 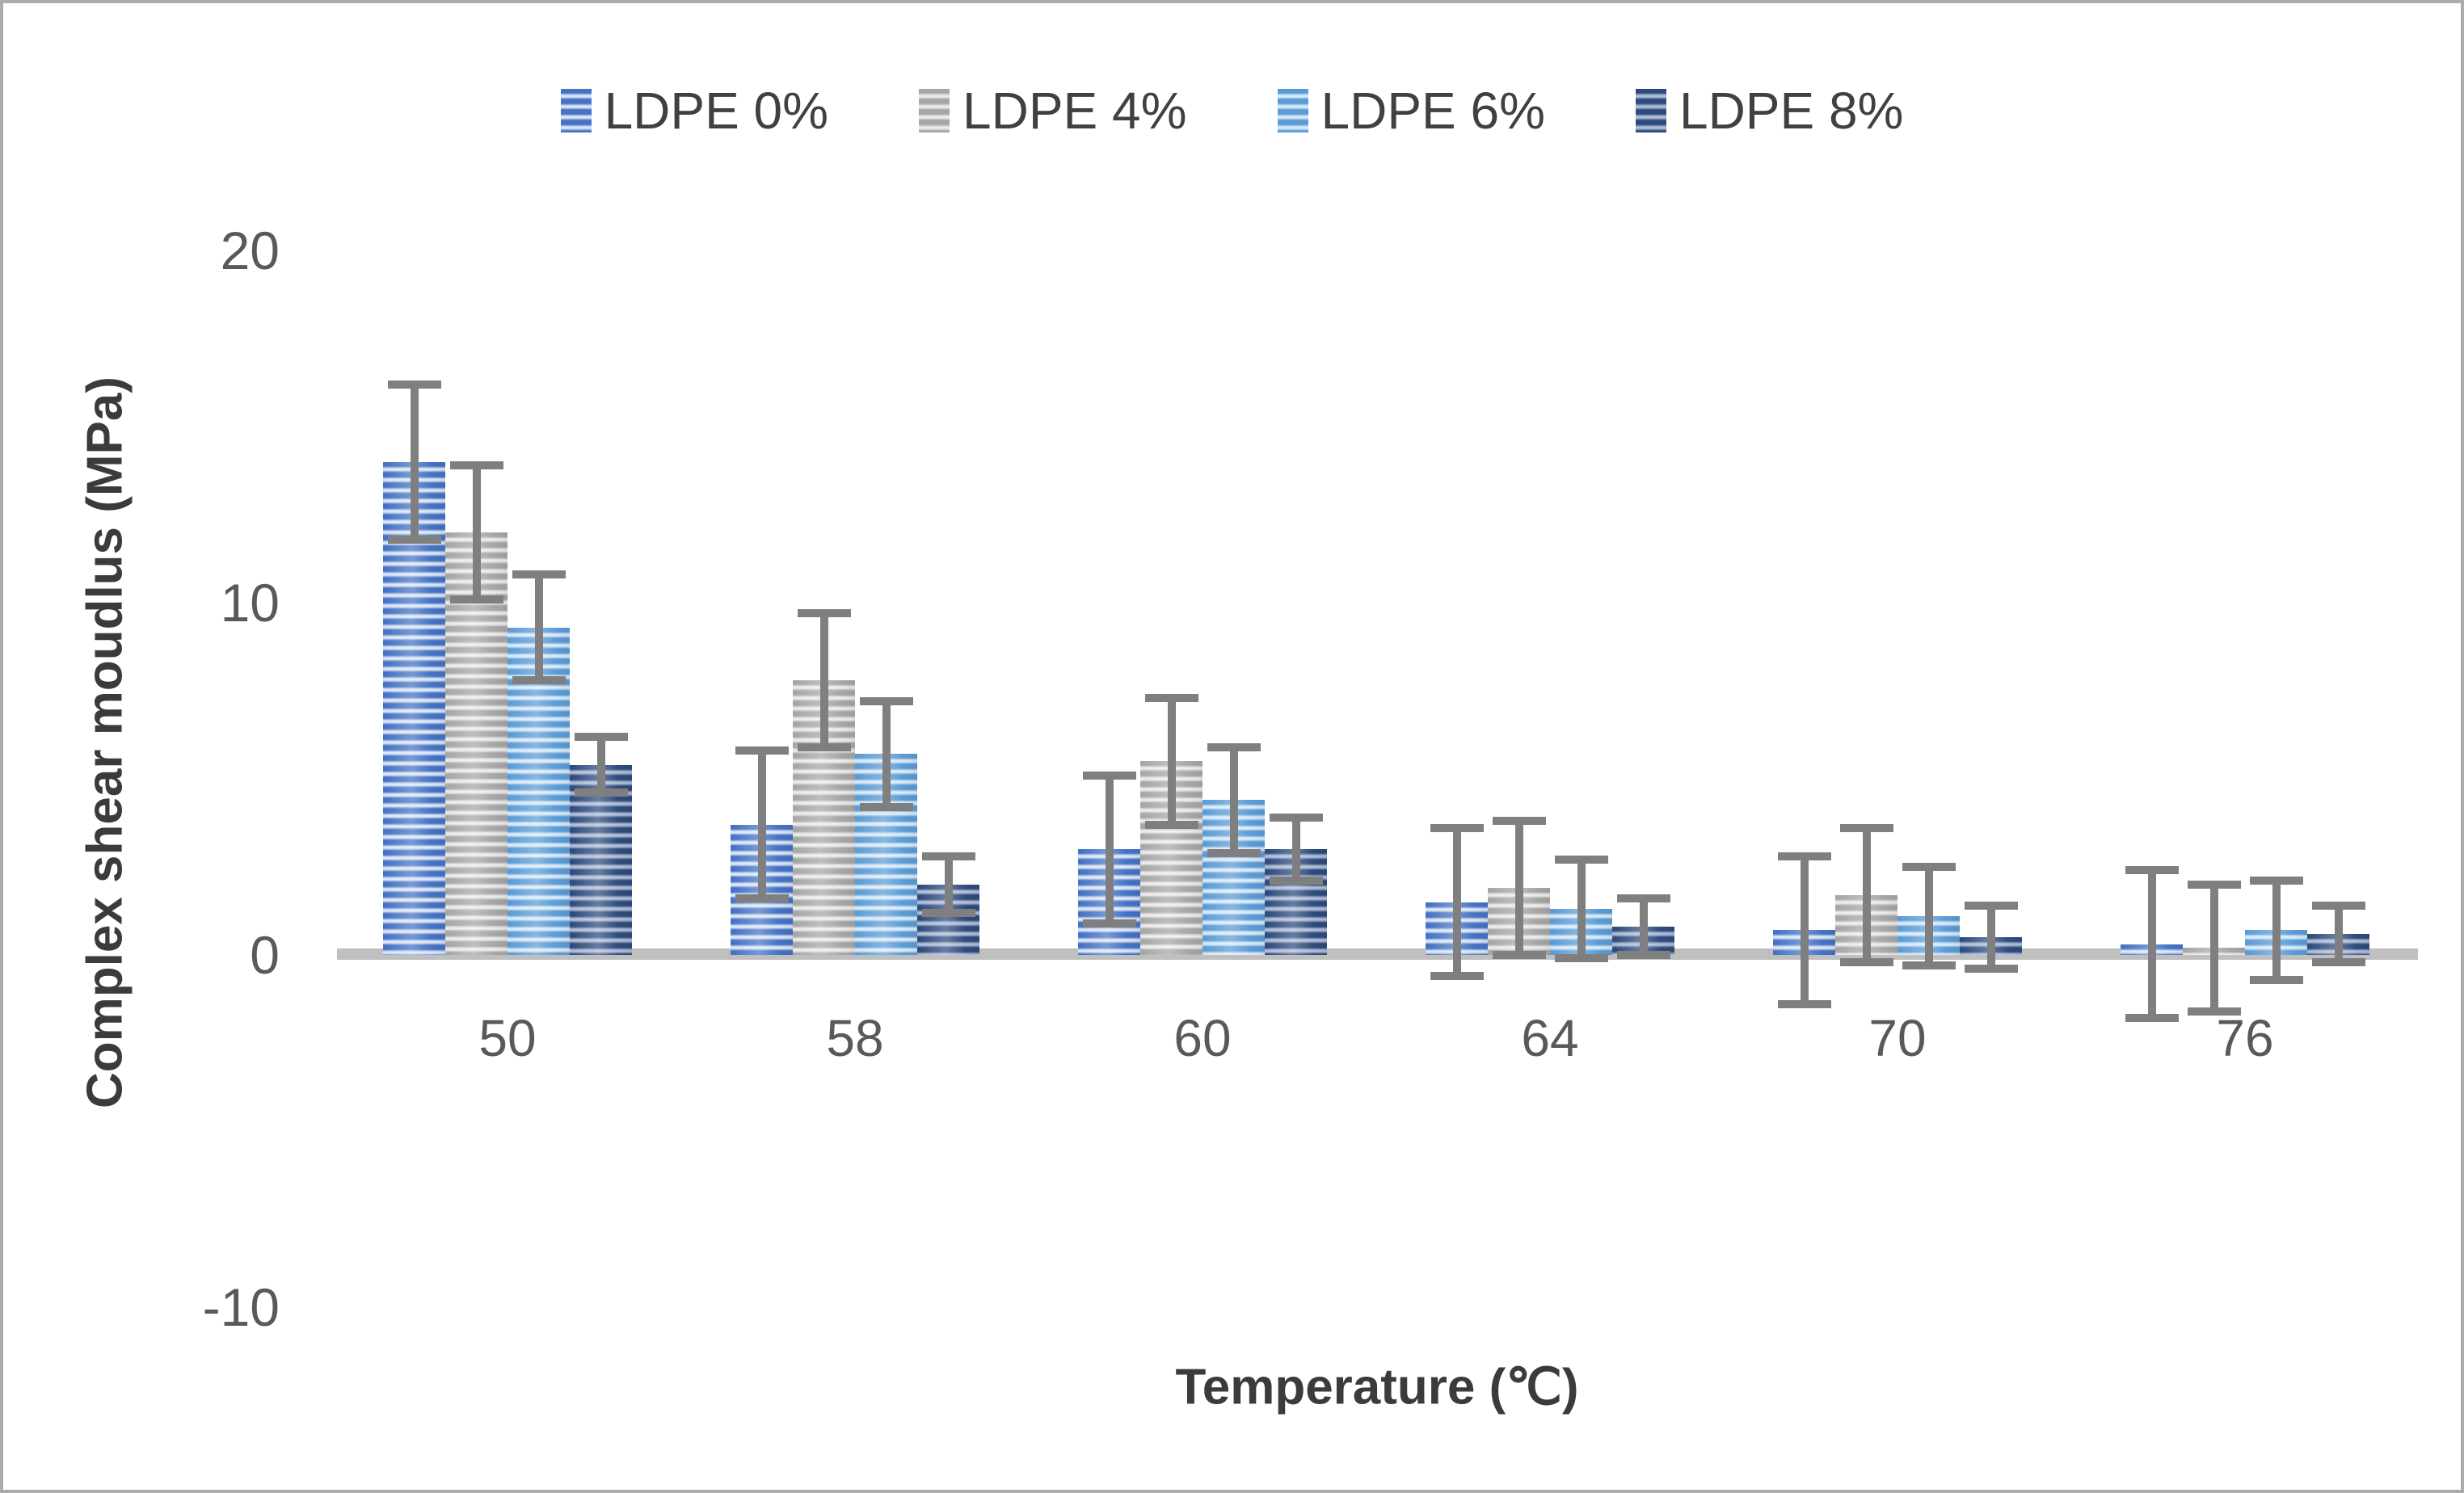 What do you see at coordinates (1550, 1038) in the screenshot?
I see `x-axis-tick-label: 64` at bounding box center [1550, 1038].